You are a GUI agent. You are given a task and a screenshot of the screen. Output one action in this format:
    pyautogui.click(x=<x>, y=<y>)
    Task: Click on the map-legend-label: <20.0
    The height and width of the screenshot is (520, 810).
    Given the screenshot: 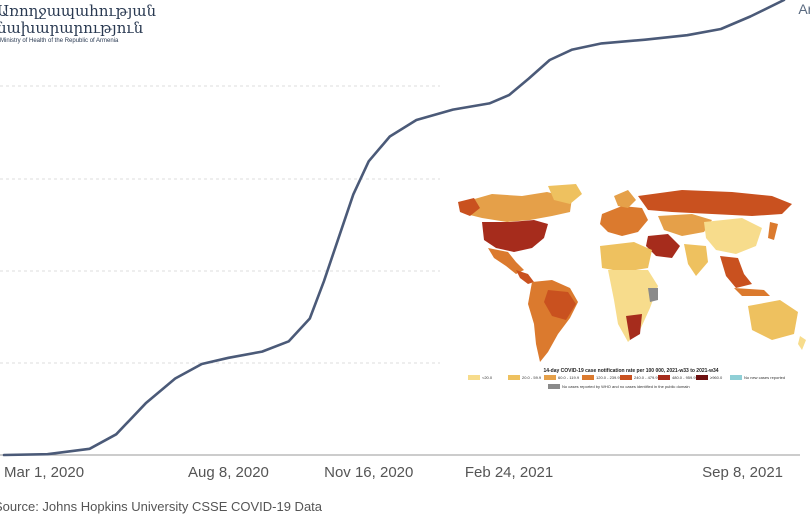 What is the action you would take?
    pyautogui.click(x=487, y=377)
    